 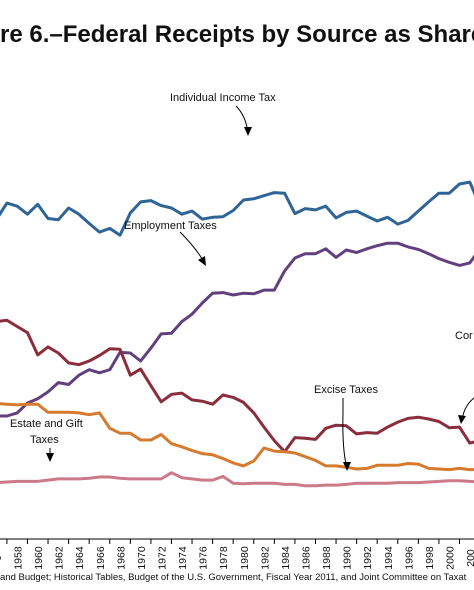 What do you see at coordinates (163, 558) in the screenshot?
I see `x-tick-label: 1972` at bounding box center [163, 558].